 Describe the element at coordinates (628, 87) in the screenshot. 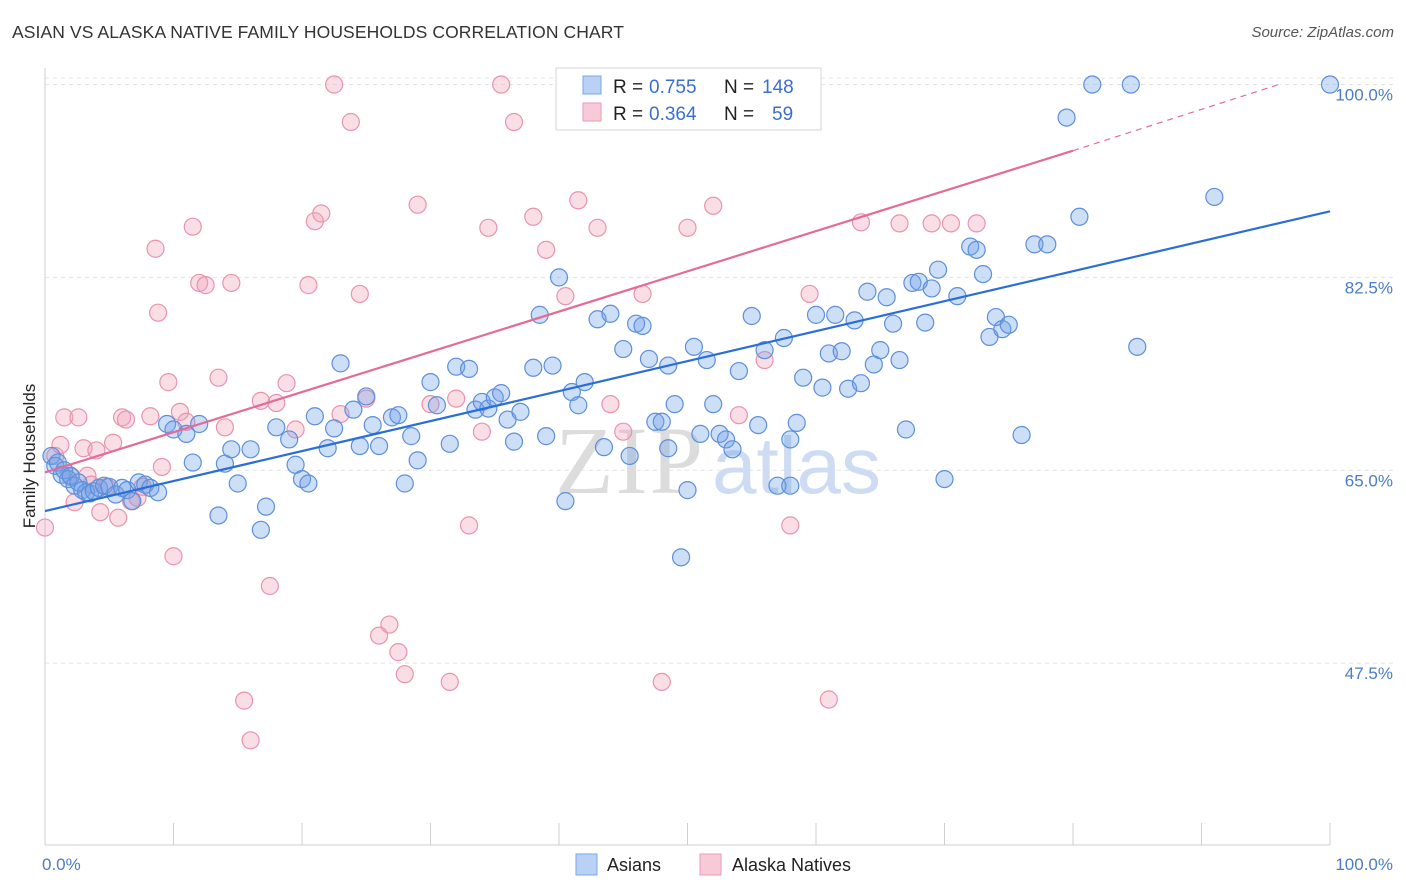

I see `asians-r-label: R =` at that location.